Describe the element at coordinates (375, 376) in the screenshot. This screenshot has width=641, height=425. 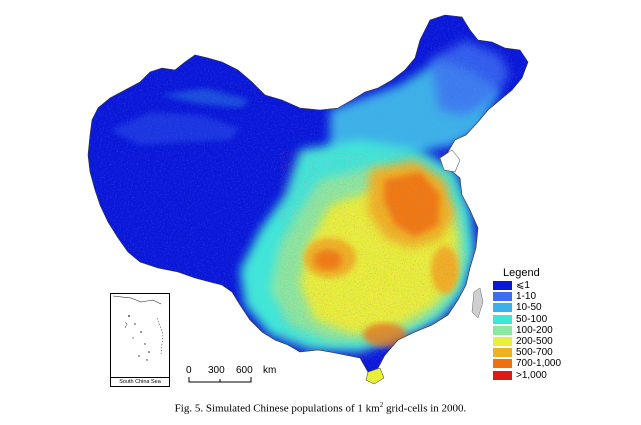
I see `hainan-island` at that location.